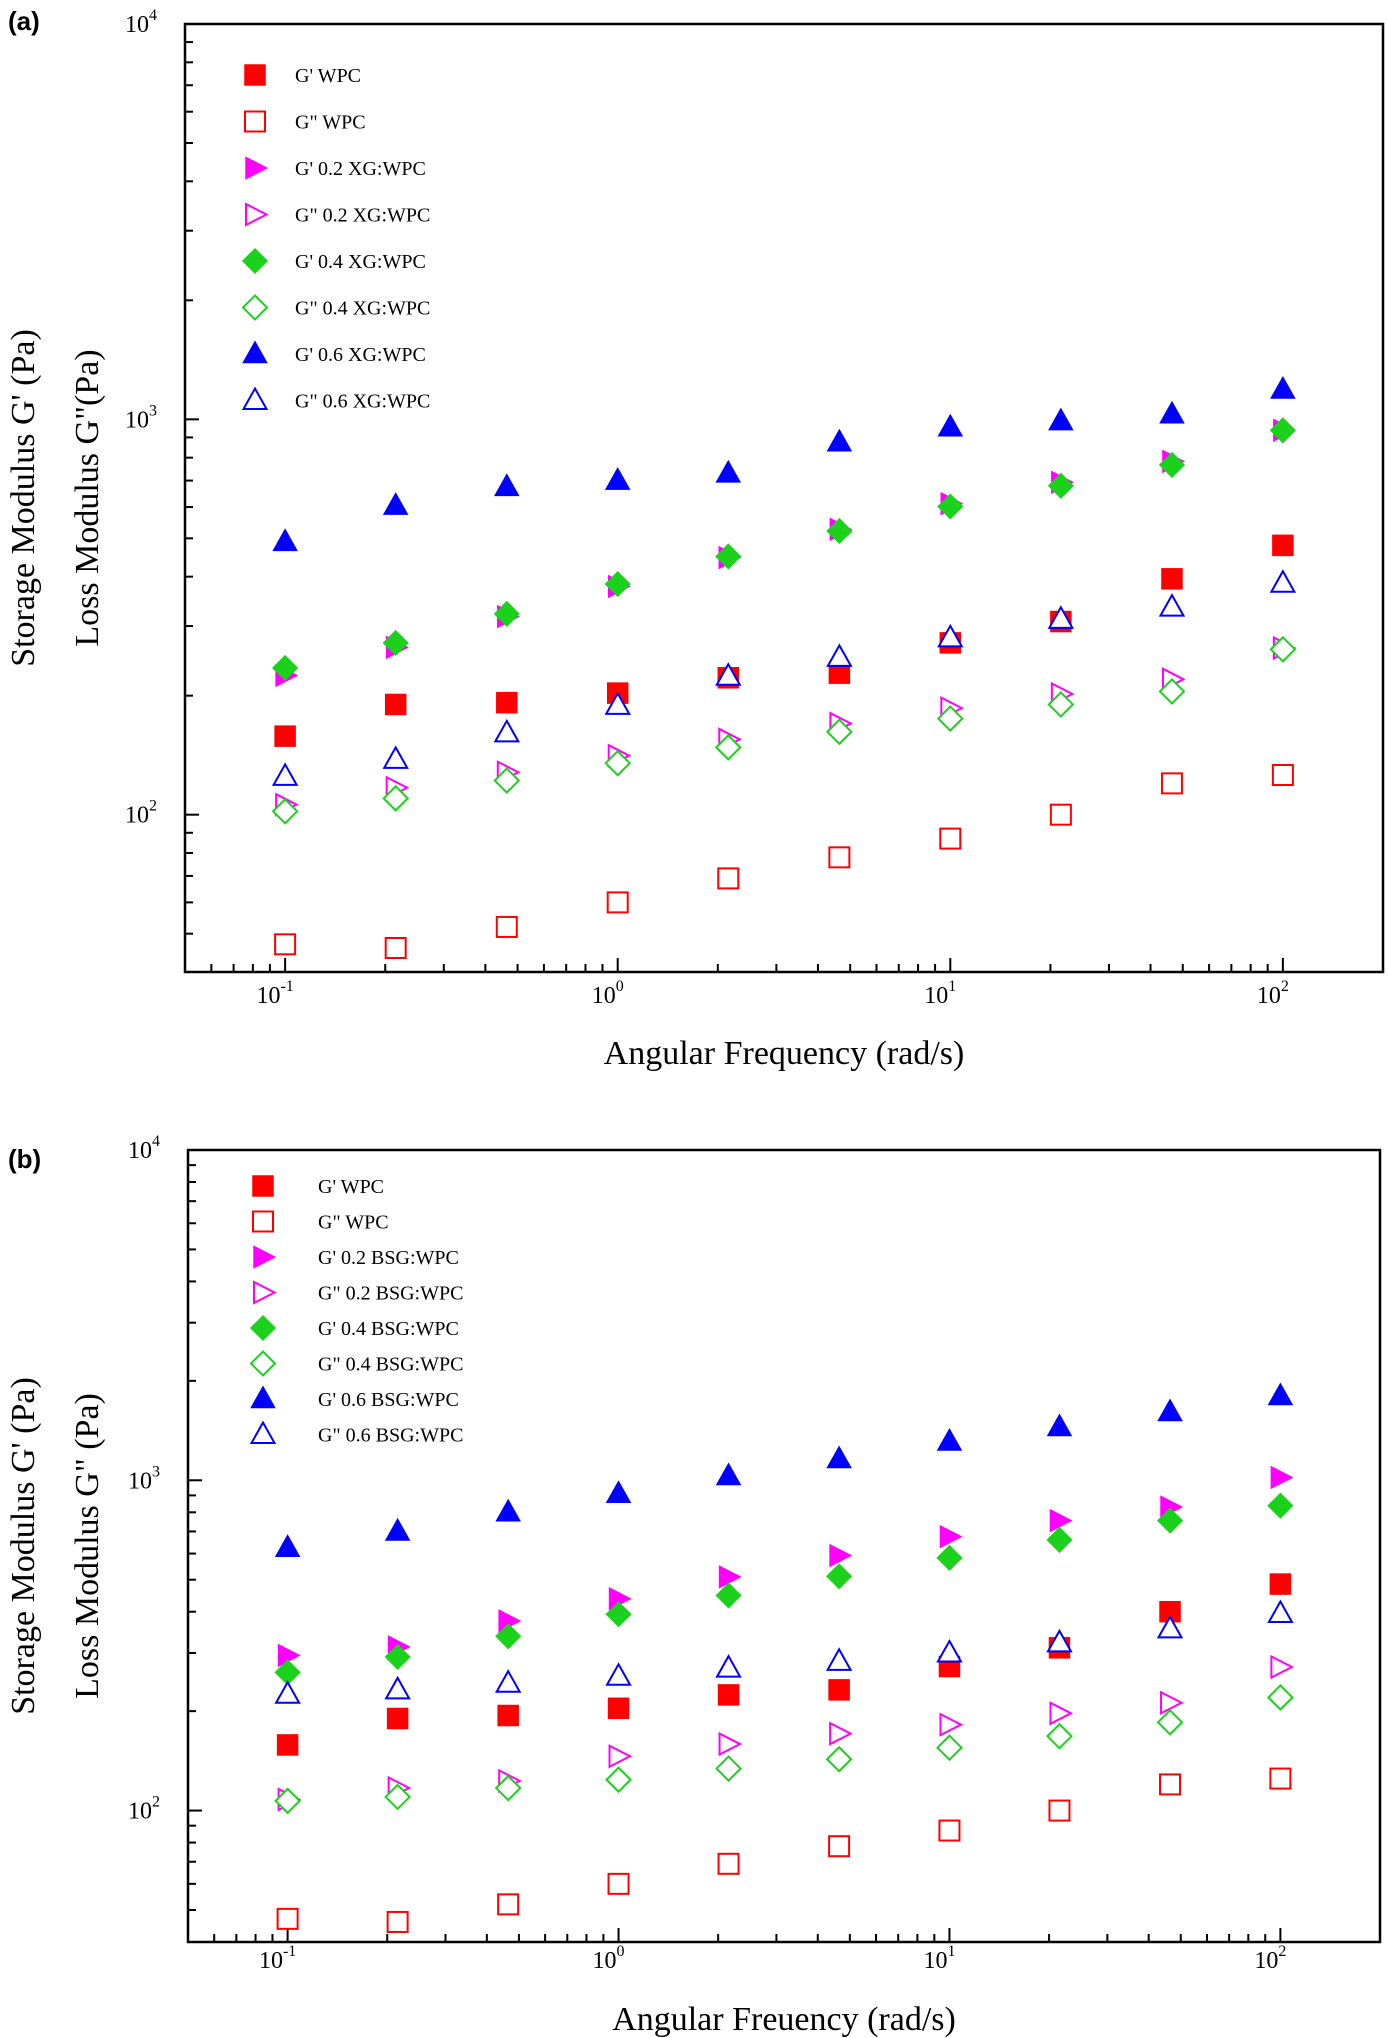 The image size is (1388, 2038). What do you see at coordinates (784, 2019) in the screenshot?
I see `x-axis-title: Angular Freuency (rad/s)` at bounding box center [784, 2019].